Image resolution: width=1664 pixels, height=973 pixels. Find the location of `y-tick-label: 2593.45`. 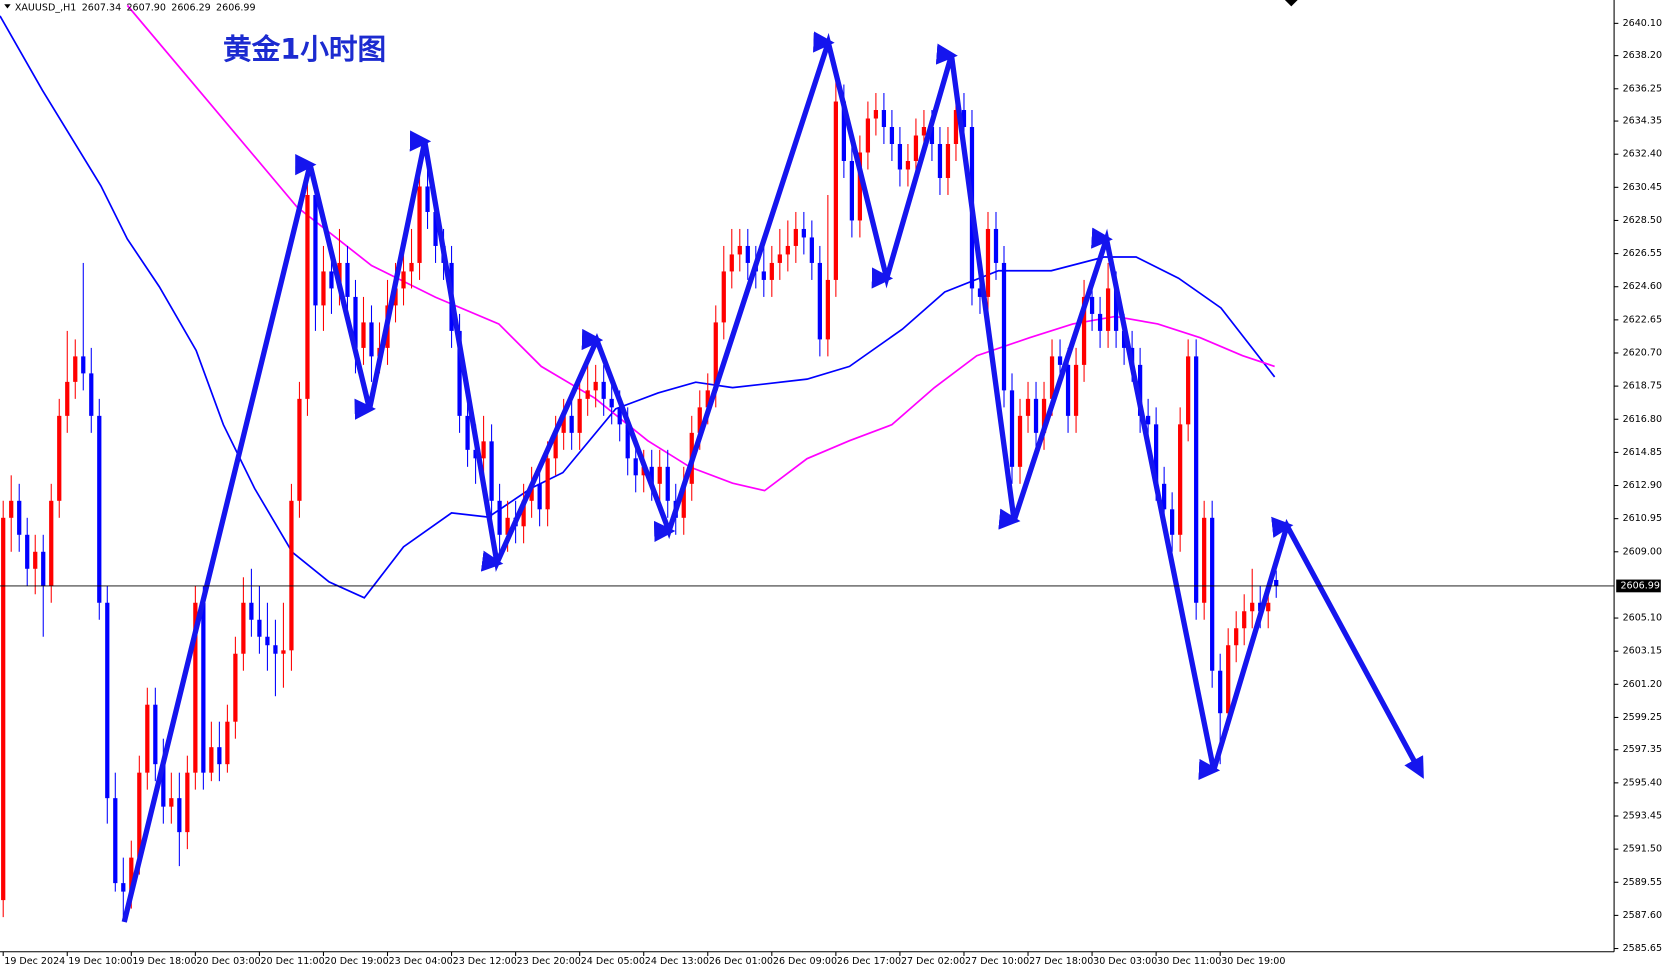

y-tick-label: 2593.45 is located at coordinates (1642, 815).